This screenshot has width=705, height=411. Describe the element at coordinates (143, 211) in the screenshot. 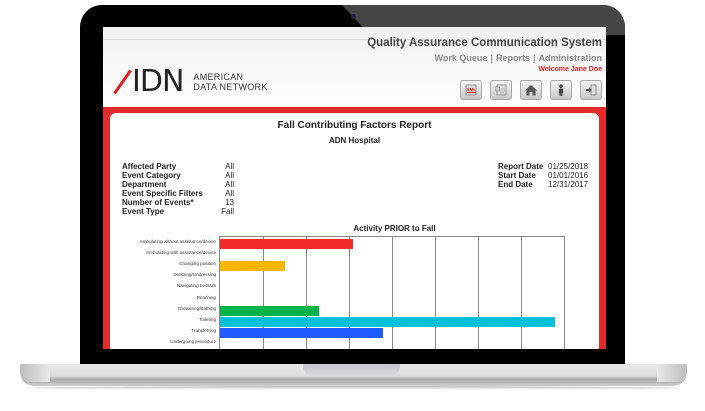

I see `filter-label: Event Type` at that location.